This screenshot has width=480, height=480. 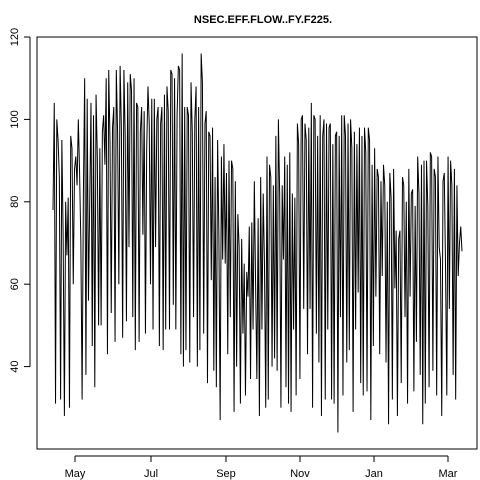 What do you see at coordinates (300, 474) in the screenshot?
I see `x-tick-label: Nov` at bounding box center [300, 474].